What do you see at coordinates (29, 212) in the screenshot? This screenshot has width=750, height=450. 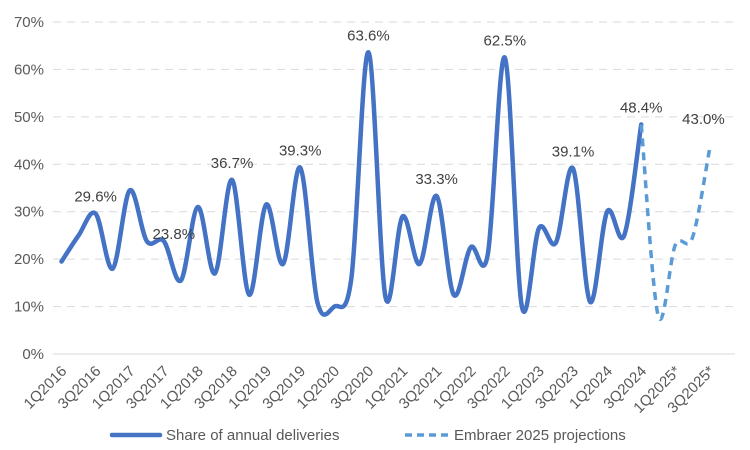 I see `y-tick-label: 30%` at bounding box center [29, 212].